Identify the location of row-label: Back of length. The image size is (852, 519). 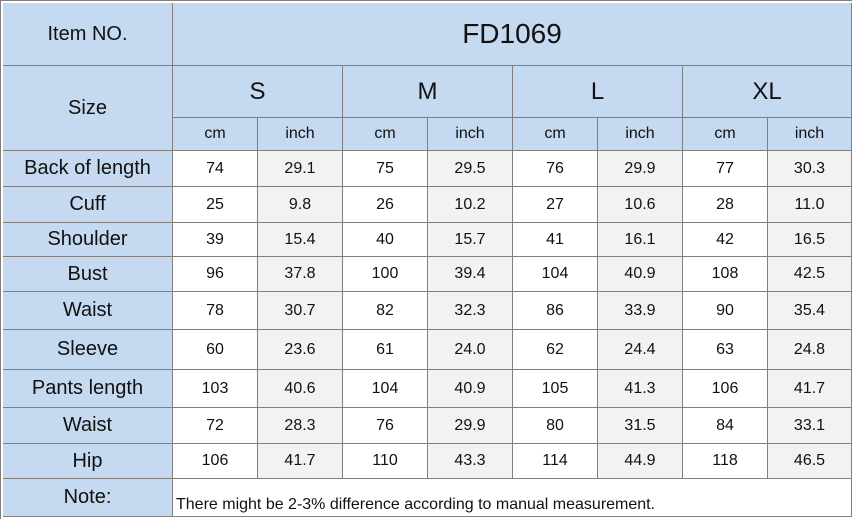
(88, 169).